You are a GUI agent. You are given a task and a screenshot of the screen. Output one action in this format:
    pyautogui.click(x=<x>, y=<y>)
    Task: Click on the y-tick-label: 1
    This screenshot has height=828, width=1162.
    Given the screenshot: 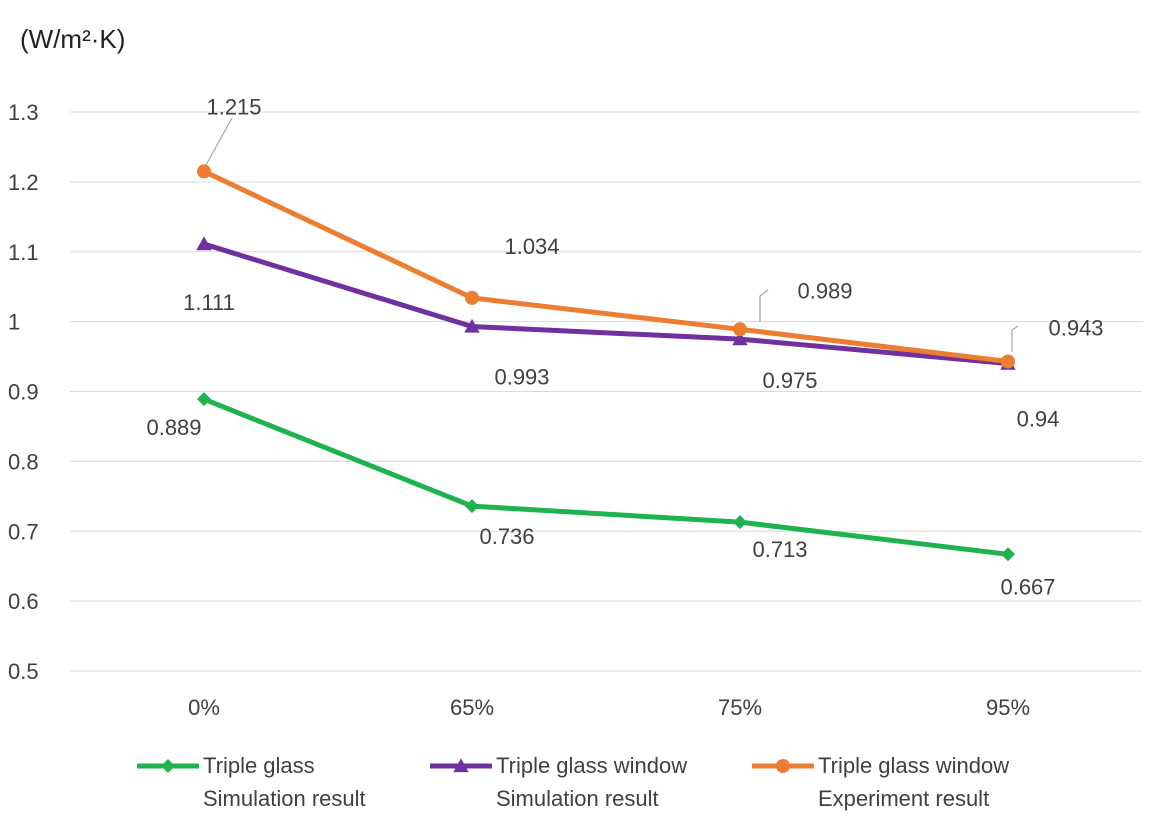 What is the action you would take?
    pyautogui.click(x=14, y=322)
    